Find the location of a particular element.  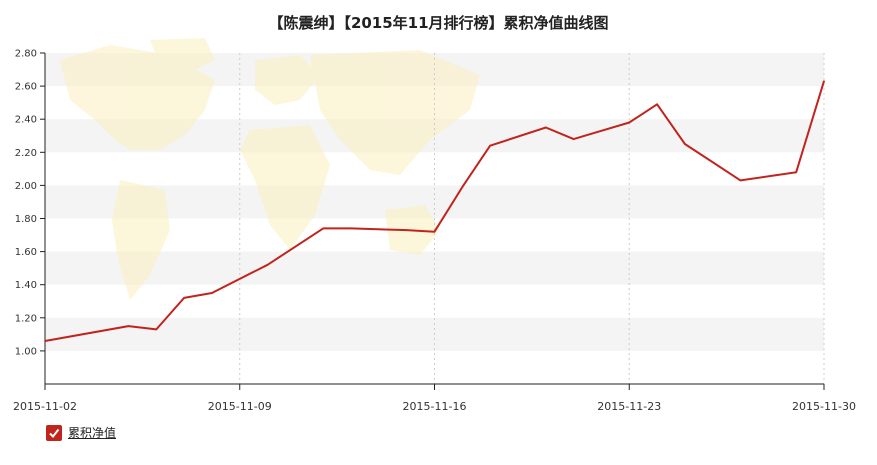

chart-title: 【陈震绅】【2015年11月排行榜】累积净值曲线图 is located at coordinates (438, 23).